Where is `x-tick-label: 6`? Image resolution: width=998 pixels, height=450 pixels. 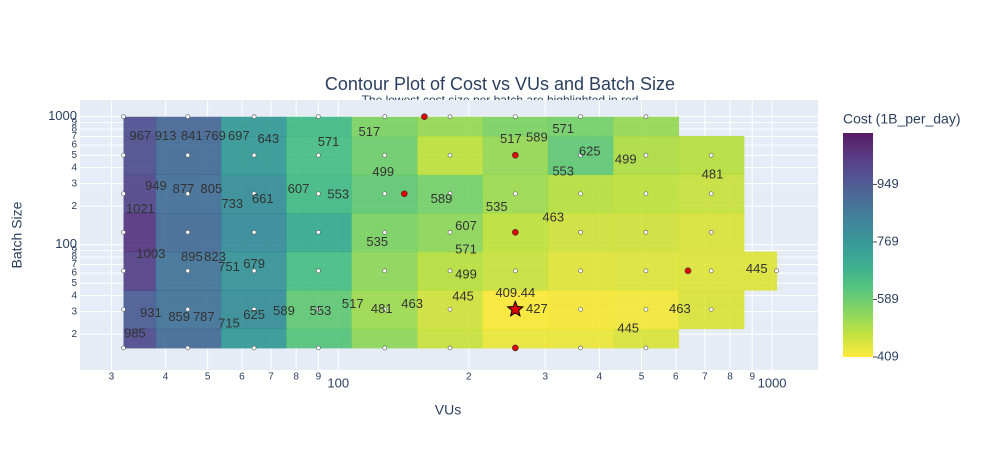
x-tick-label: 6 is located at coordinates (242, 377).